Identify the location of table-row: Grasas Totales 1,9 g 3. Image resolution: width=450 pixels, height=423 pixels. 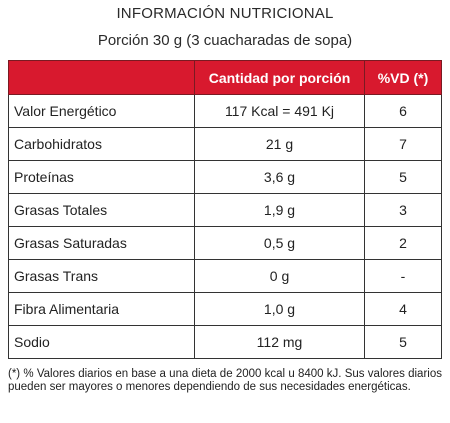
(225, 210).